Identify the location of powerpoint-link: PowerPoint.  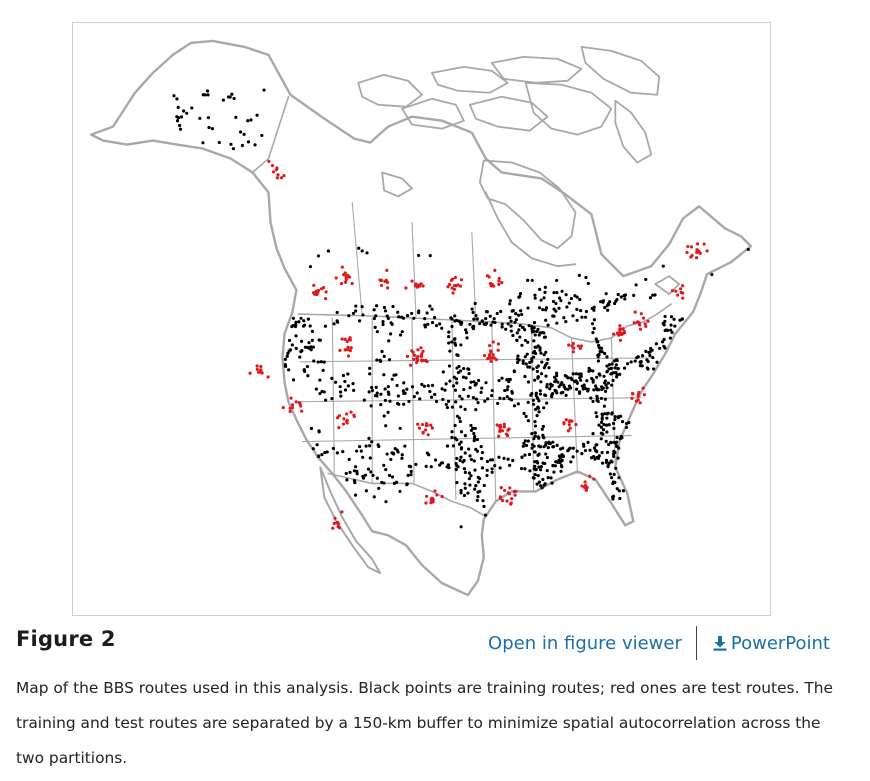
(770, 643).